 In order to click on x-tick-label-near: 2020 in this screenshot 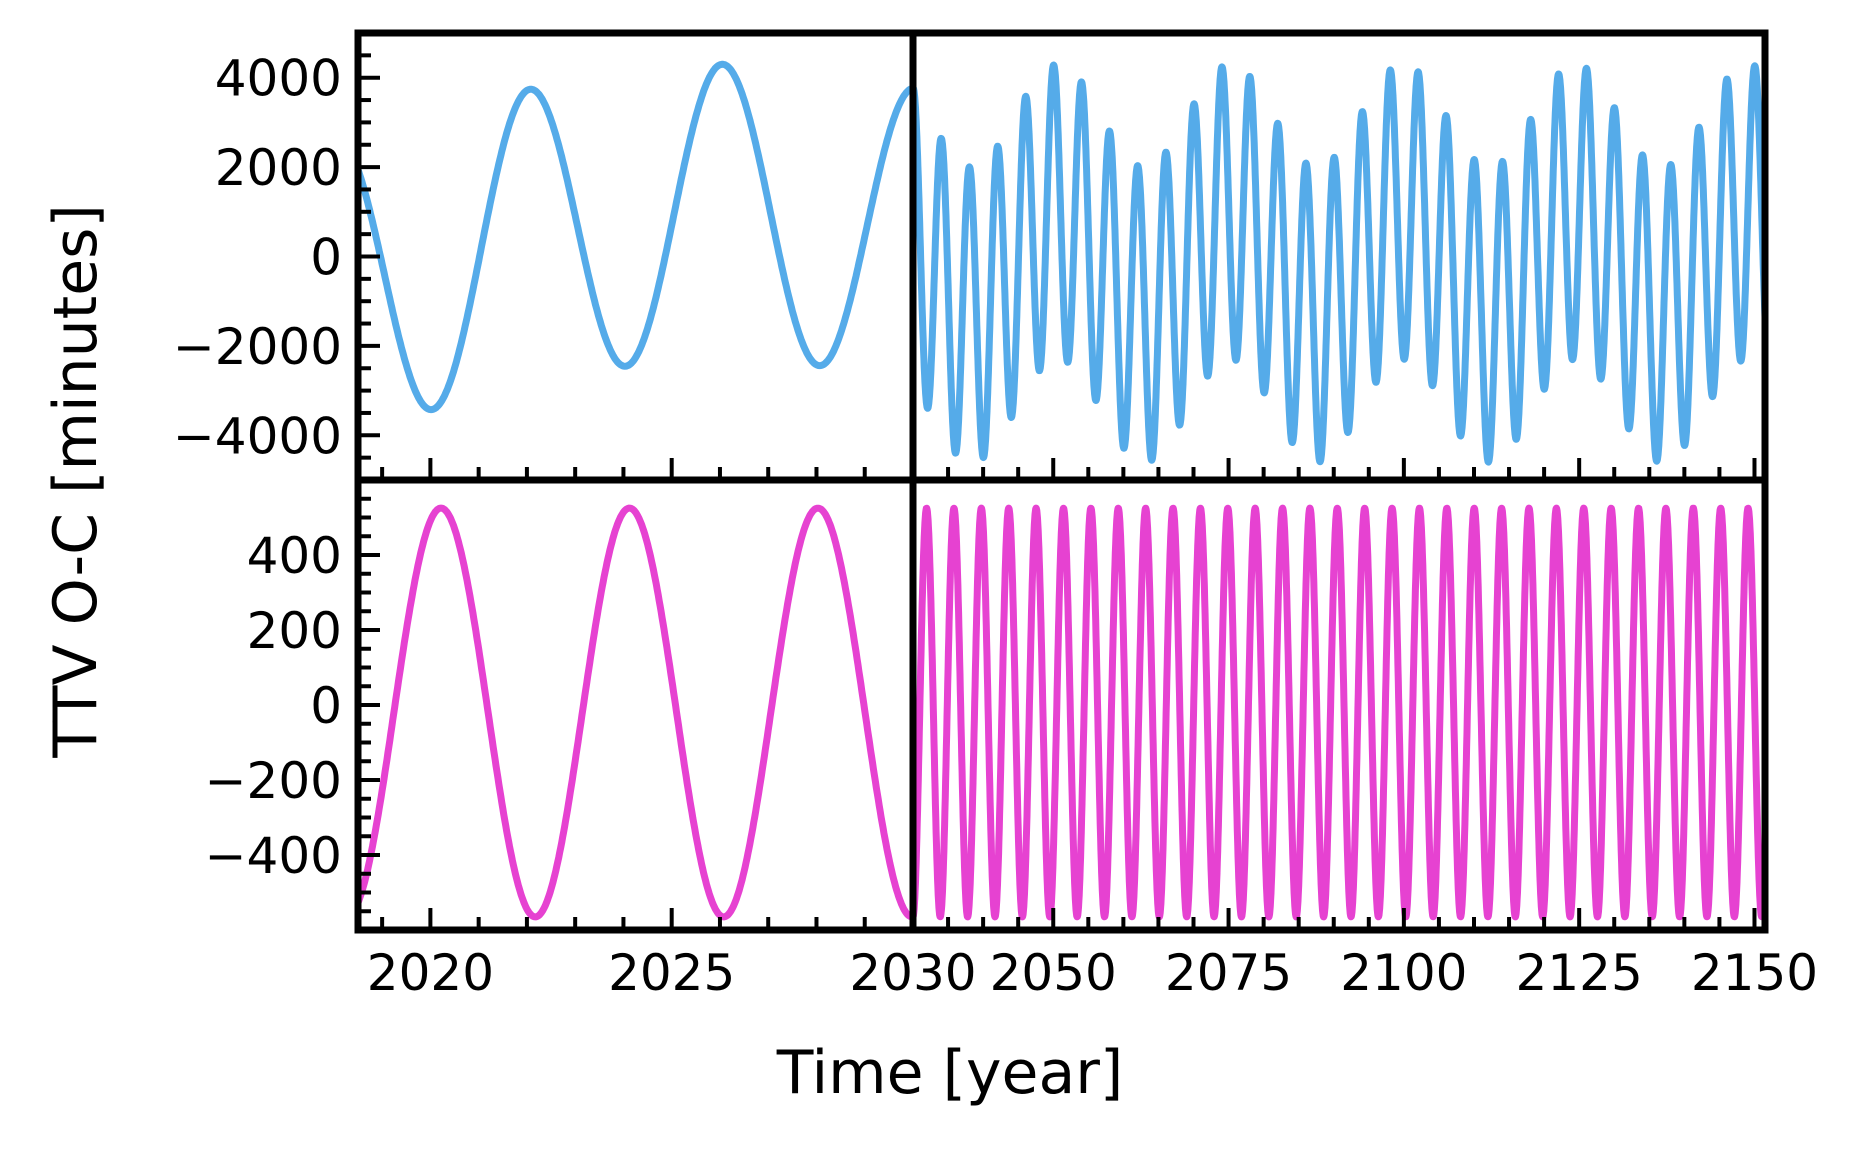, I will do `click(430, 973)`.